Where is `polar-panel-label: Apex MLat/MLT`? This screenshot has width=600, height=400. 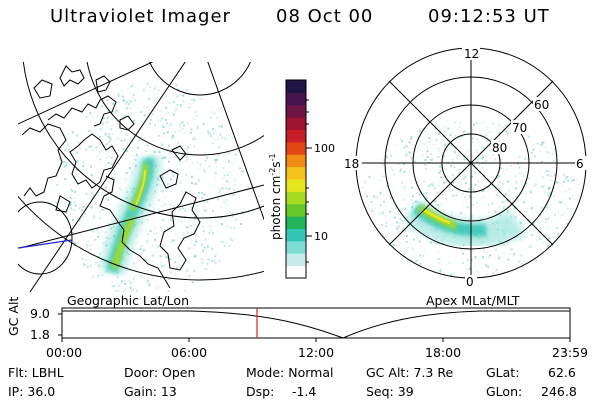 polar-panel-label: Apex MLat/MLT is located at coordinates (473, 300).